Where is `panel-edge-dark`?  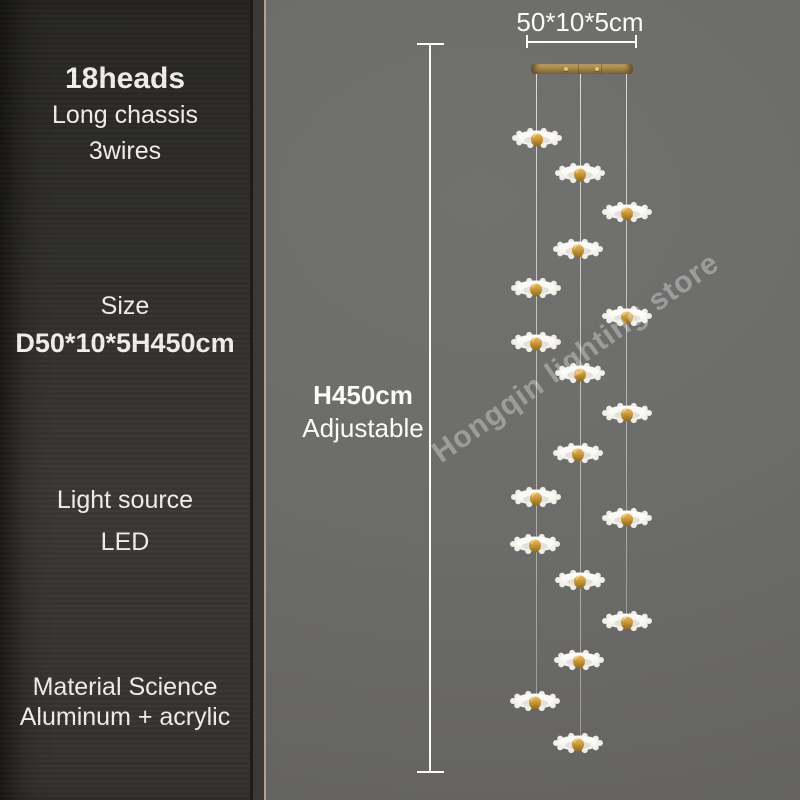
panel-edge-dark is located at coordinates (251, 400).